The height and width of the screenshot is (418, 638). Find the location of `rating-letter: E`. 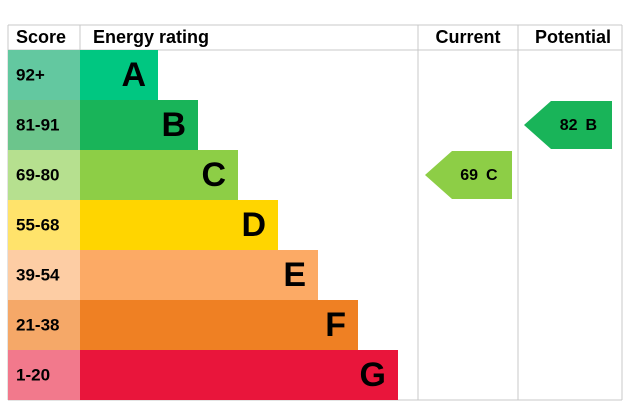

rating-letter: E is located at coordinates (294, 275).